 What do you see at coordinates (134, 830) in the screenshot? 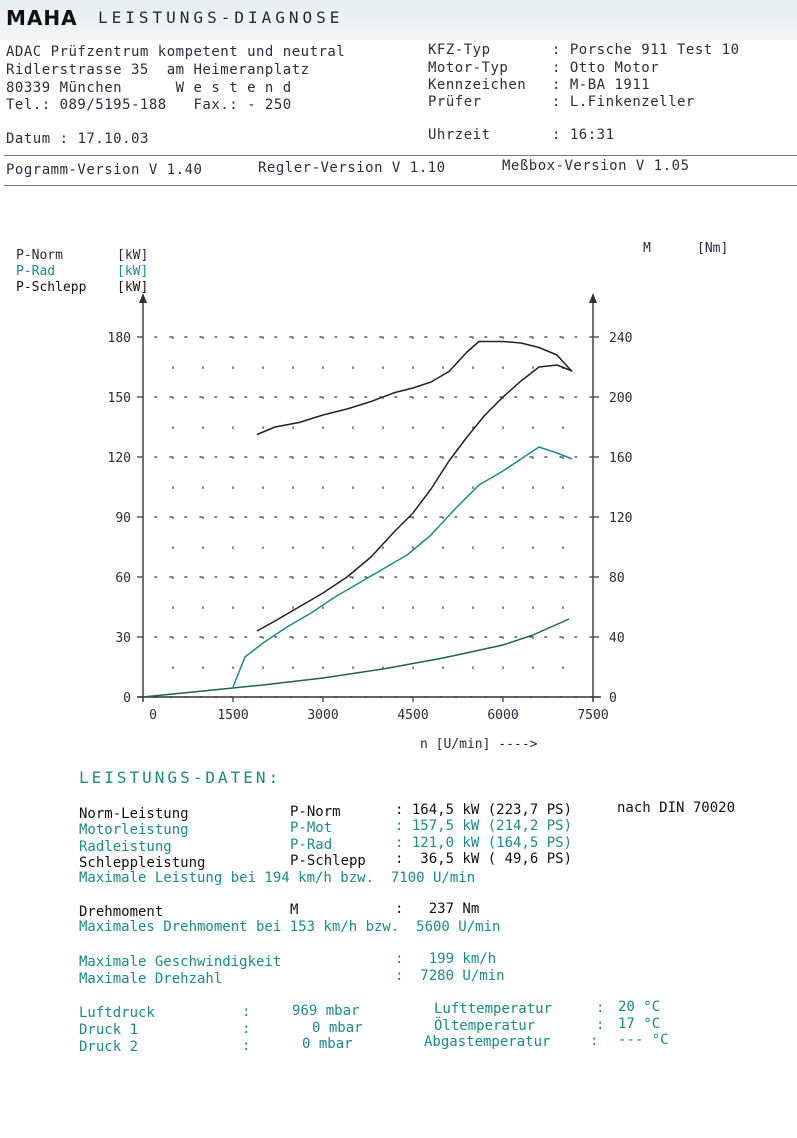
I see `row-mot-label: Motorleistung` at bounding box center [134, 830].